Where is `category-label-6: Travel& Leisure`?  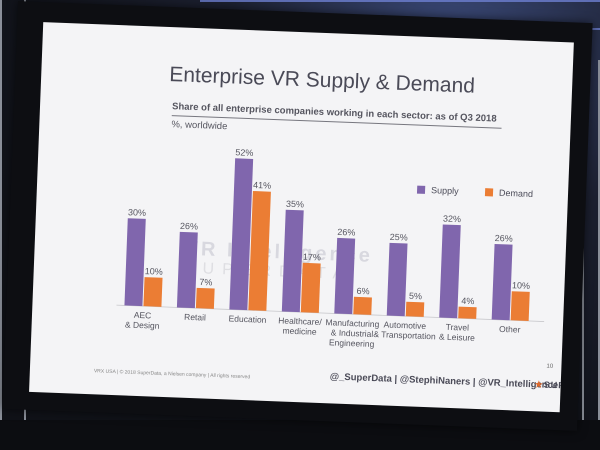 category-label-6: Travel& Leisure is located at coordinates (457, 332).